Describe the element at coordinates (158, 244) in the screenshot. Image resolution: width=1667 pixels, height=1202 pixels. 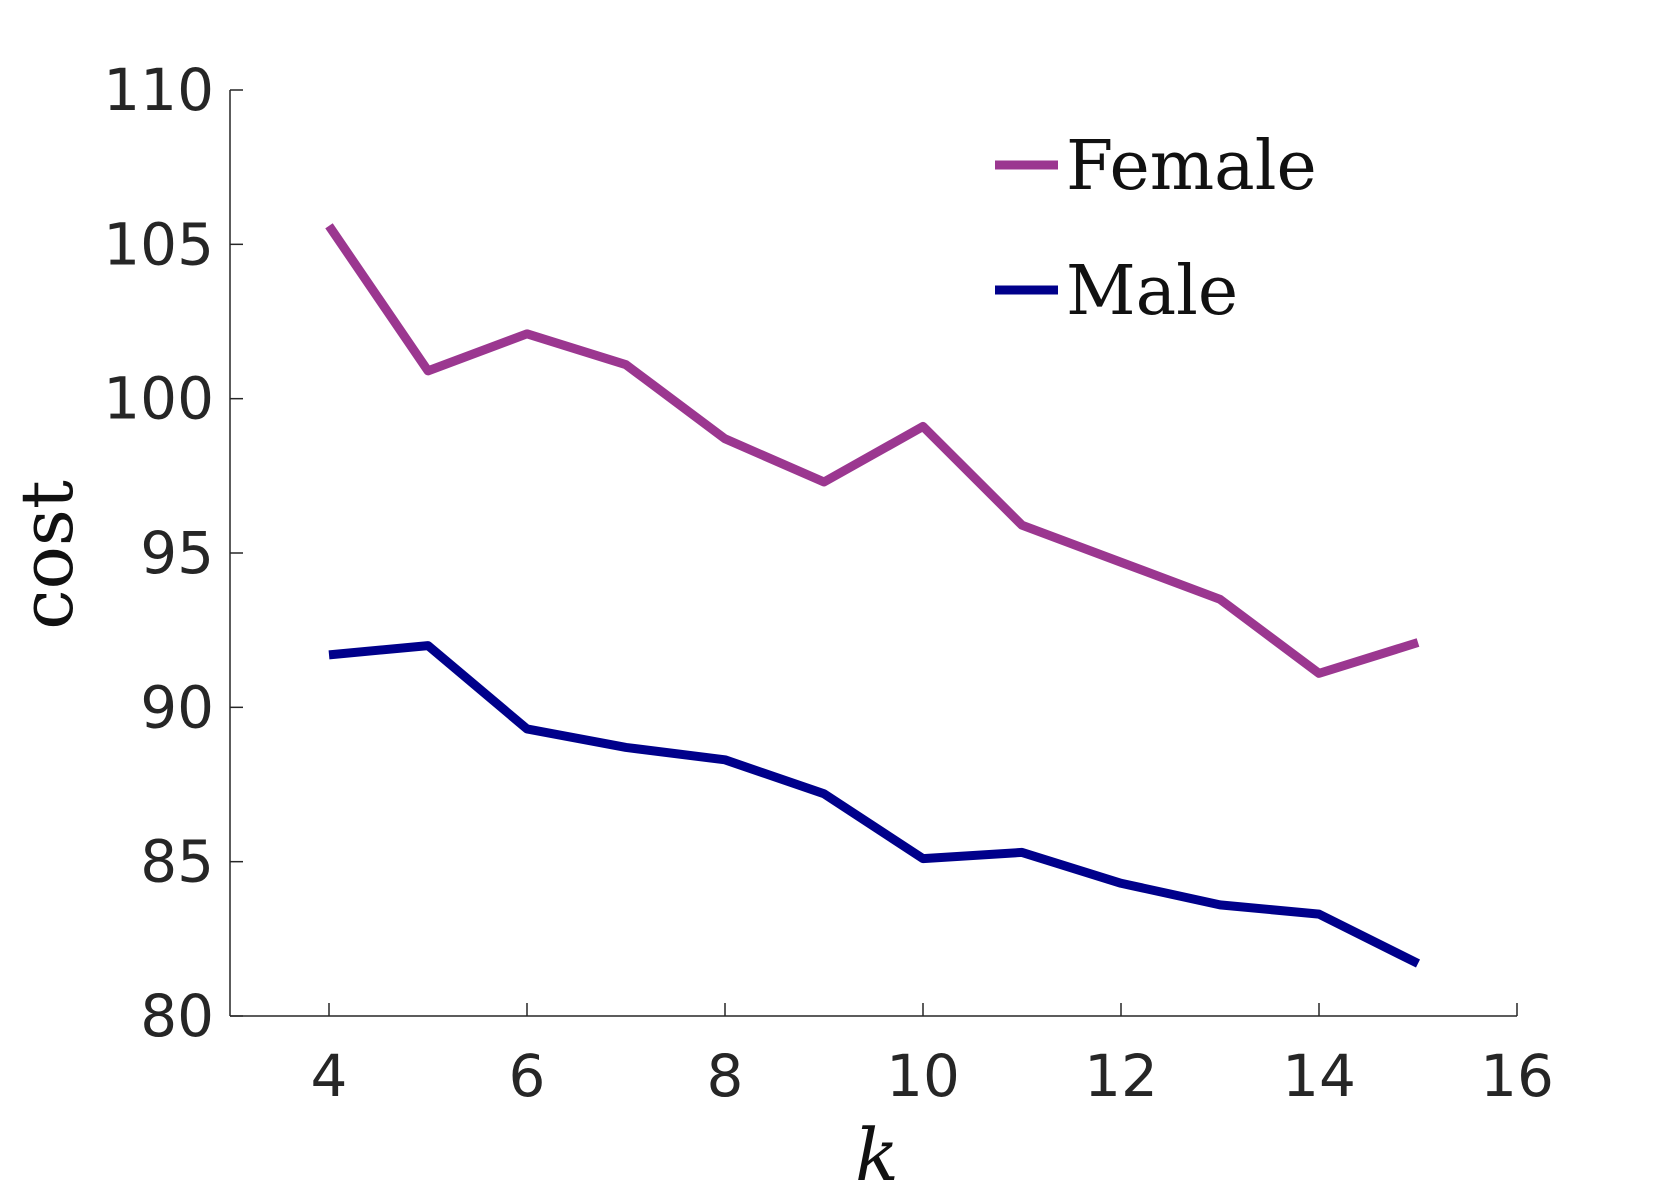
I see `y-tick-label: 105` at that location.